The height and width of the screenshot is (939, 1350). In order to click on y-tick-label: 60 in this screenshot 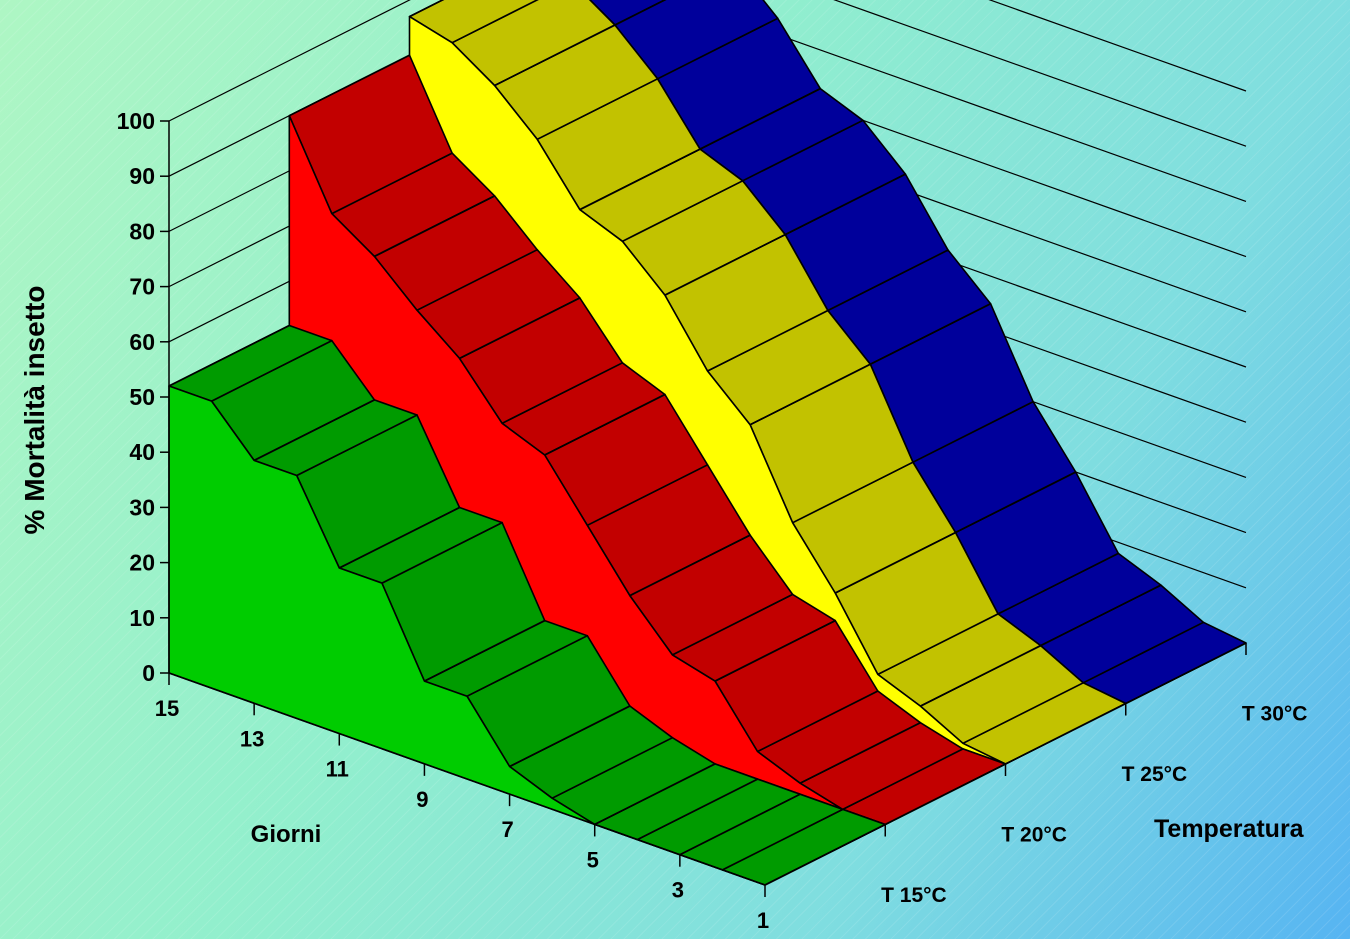, I will do `click(142, 342)`.